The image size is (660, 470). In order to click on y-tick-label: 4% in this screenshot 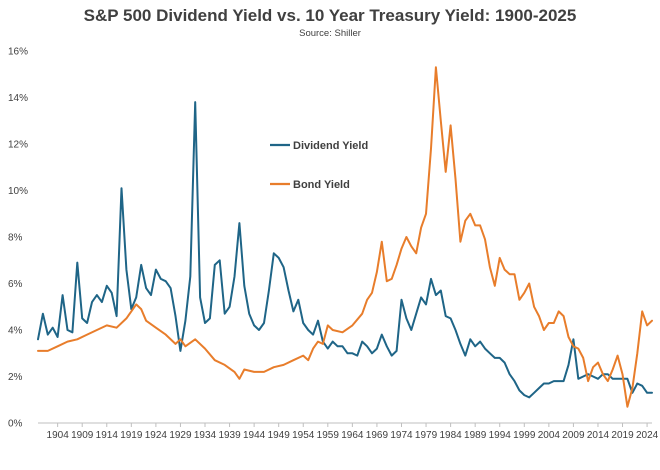, I will do `click(15, 331)`.